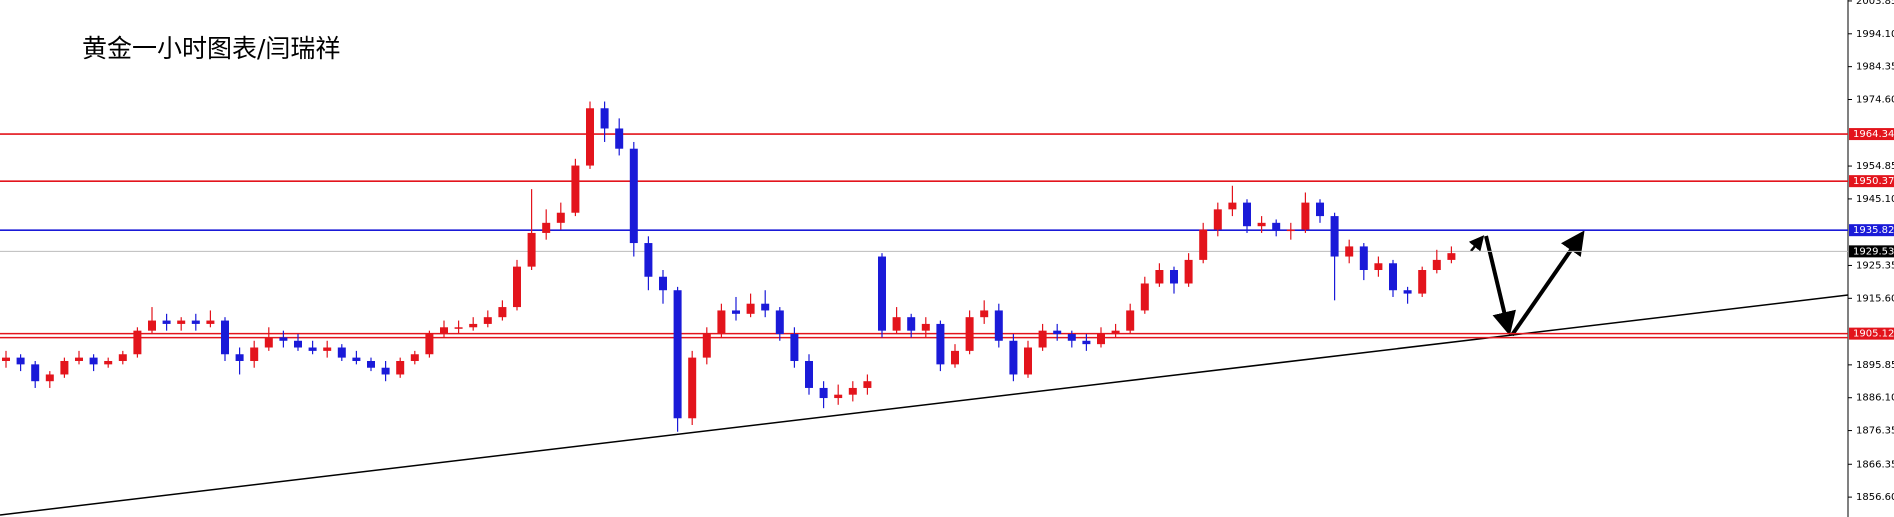 The image size is (1894, 517). I want to click on y-tick-label: 2003.85, so click(1875, 3).